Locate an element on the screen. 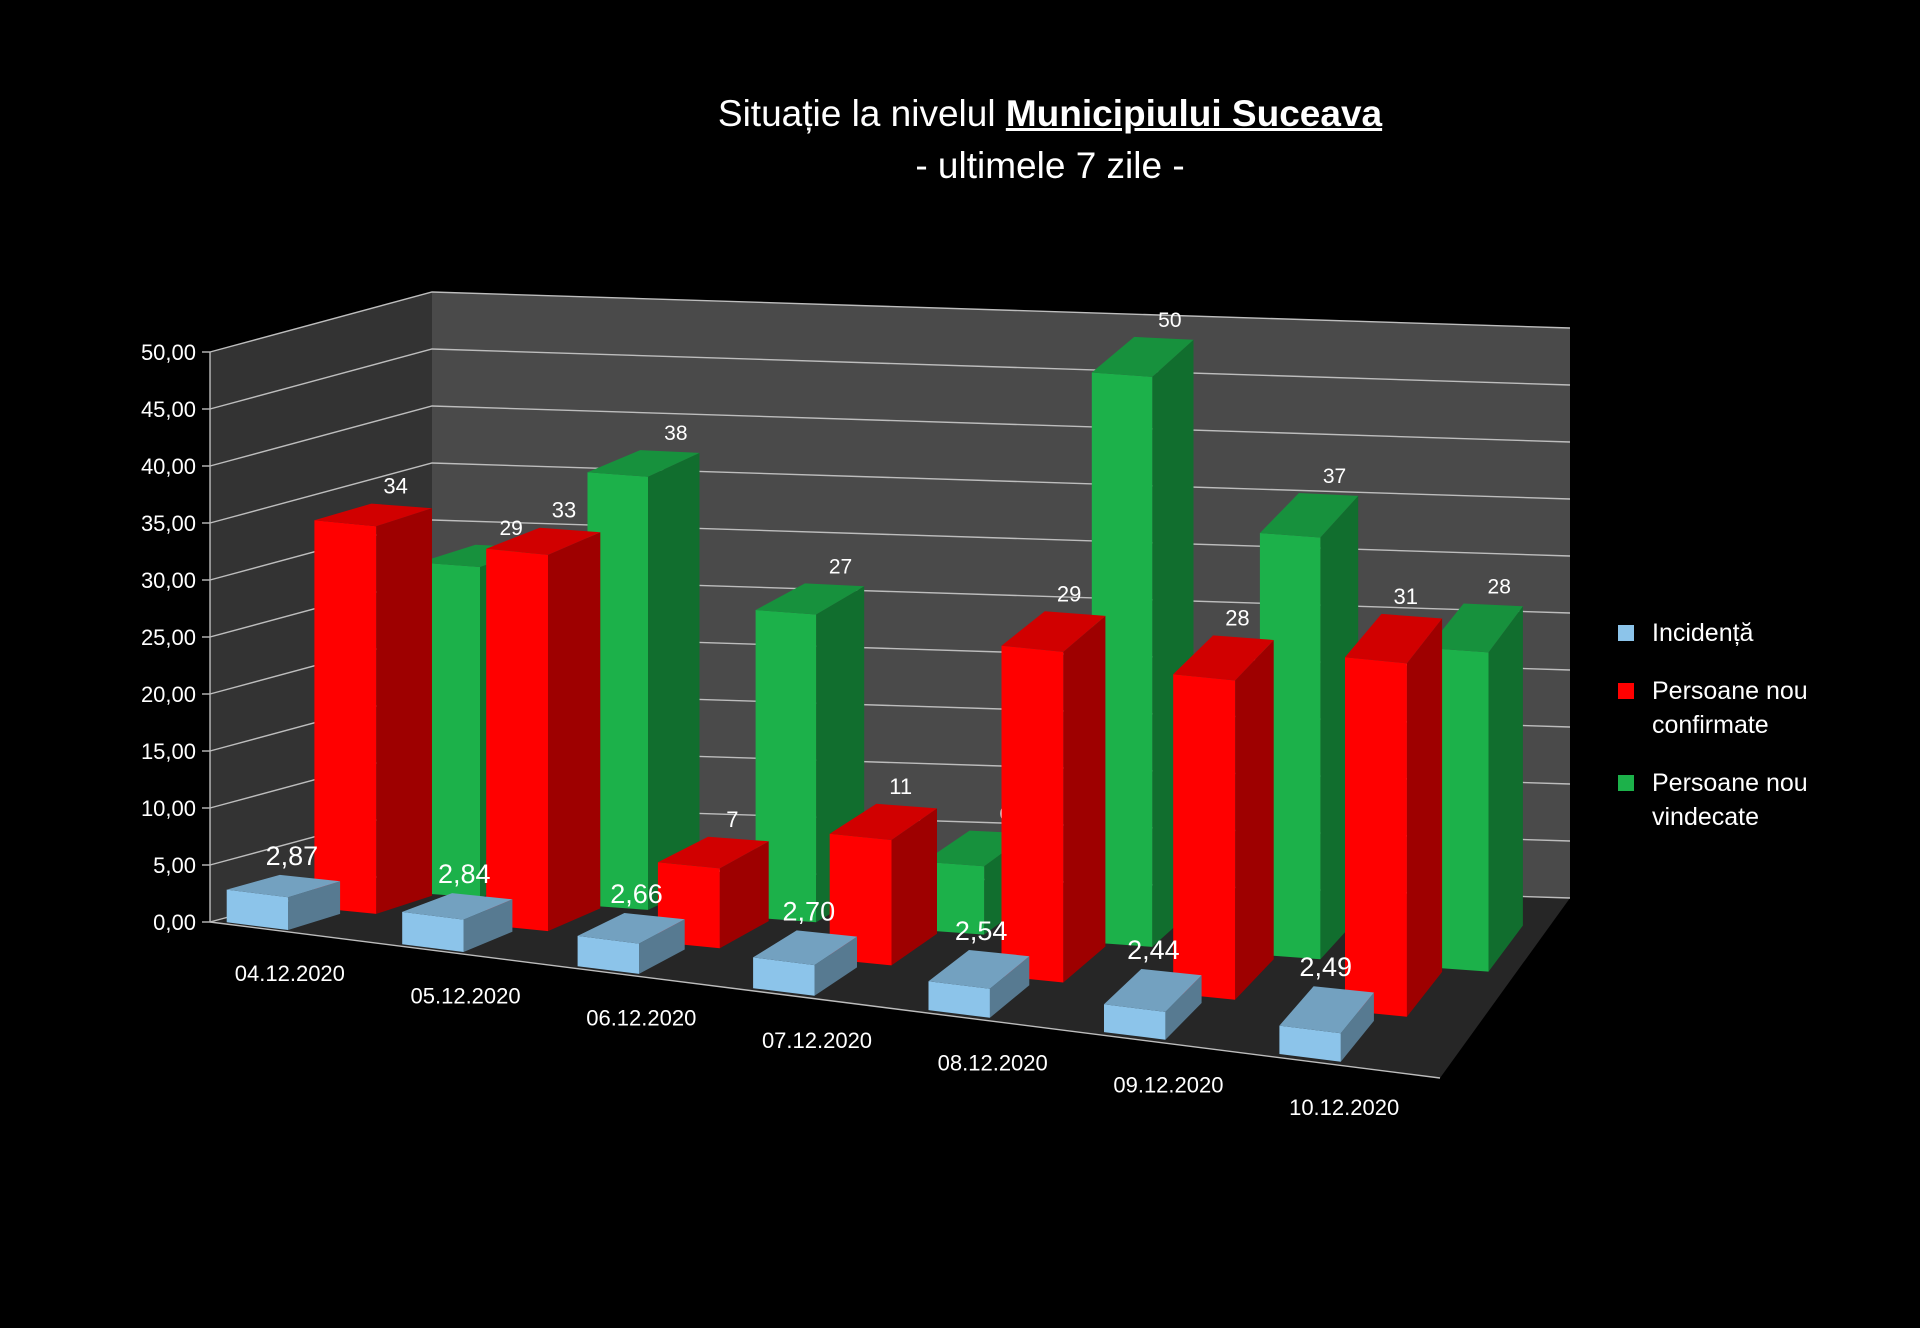 The image size is (1920, 1328). legend-item-confirmed: Persoane nou confirmate is located at coordinates (1763, 708).